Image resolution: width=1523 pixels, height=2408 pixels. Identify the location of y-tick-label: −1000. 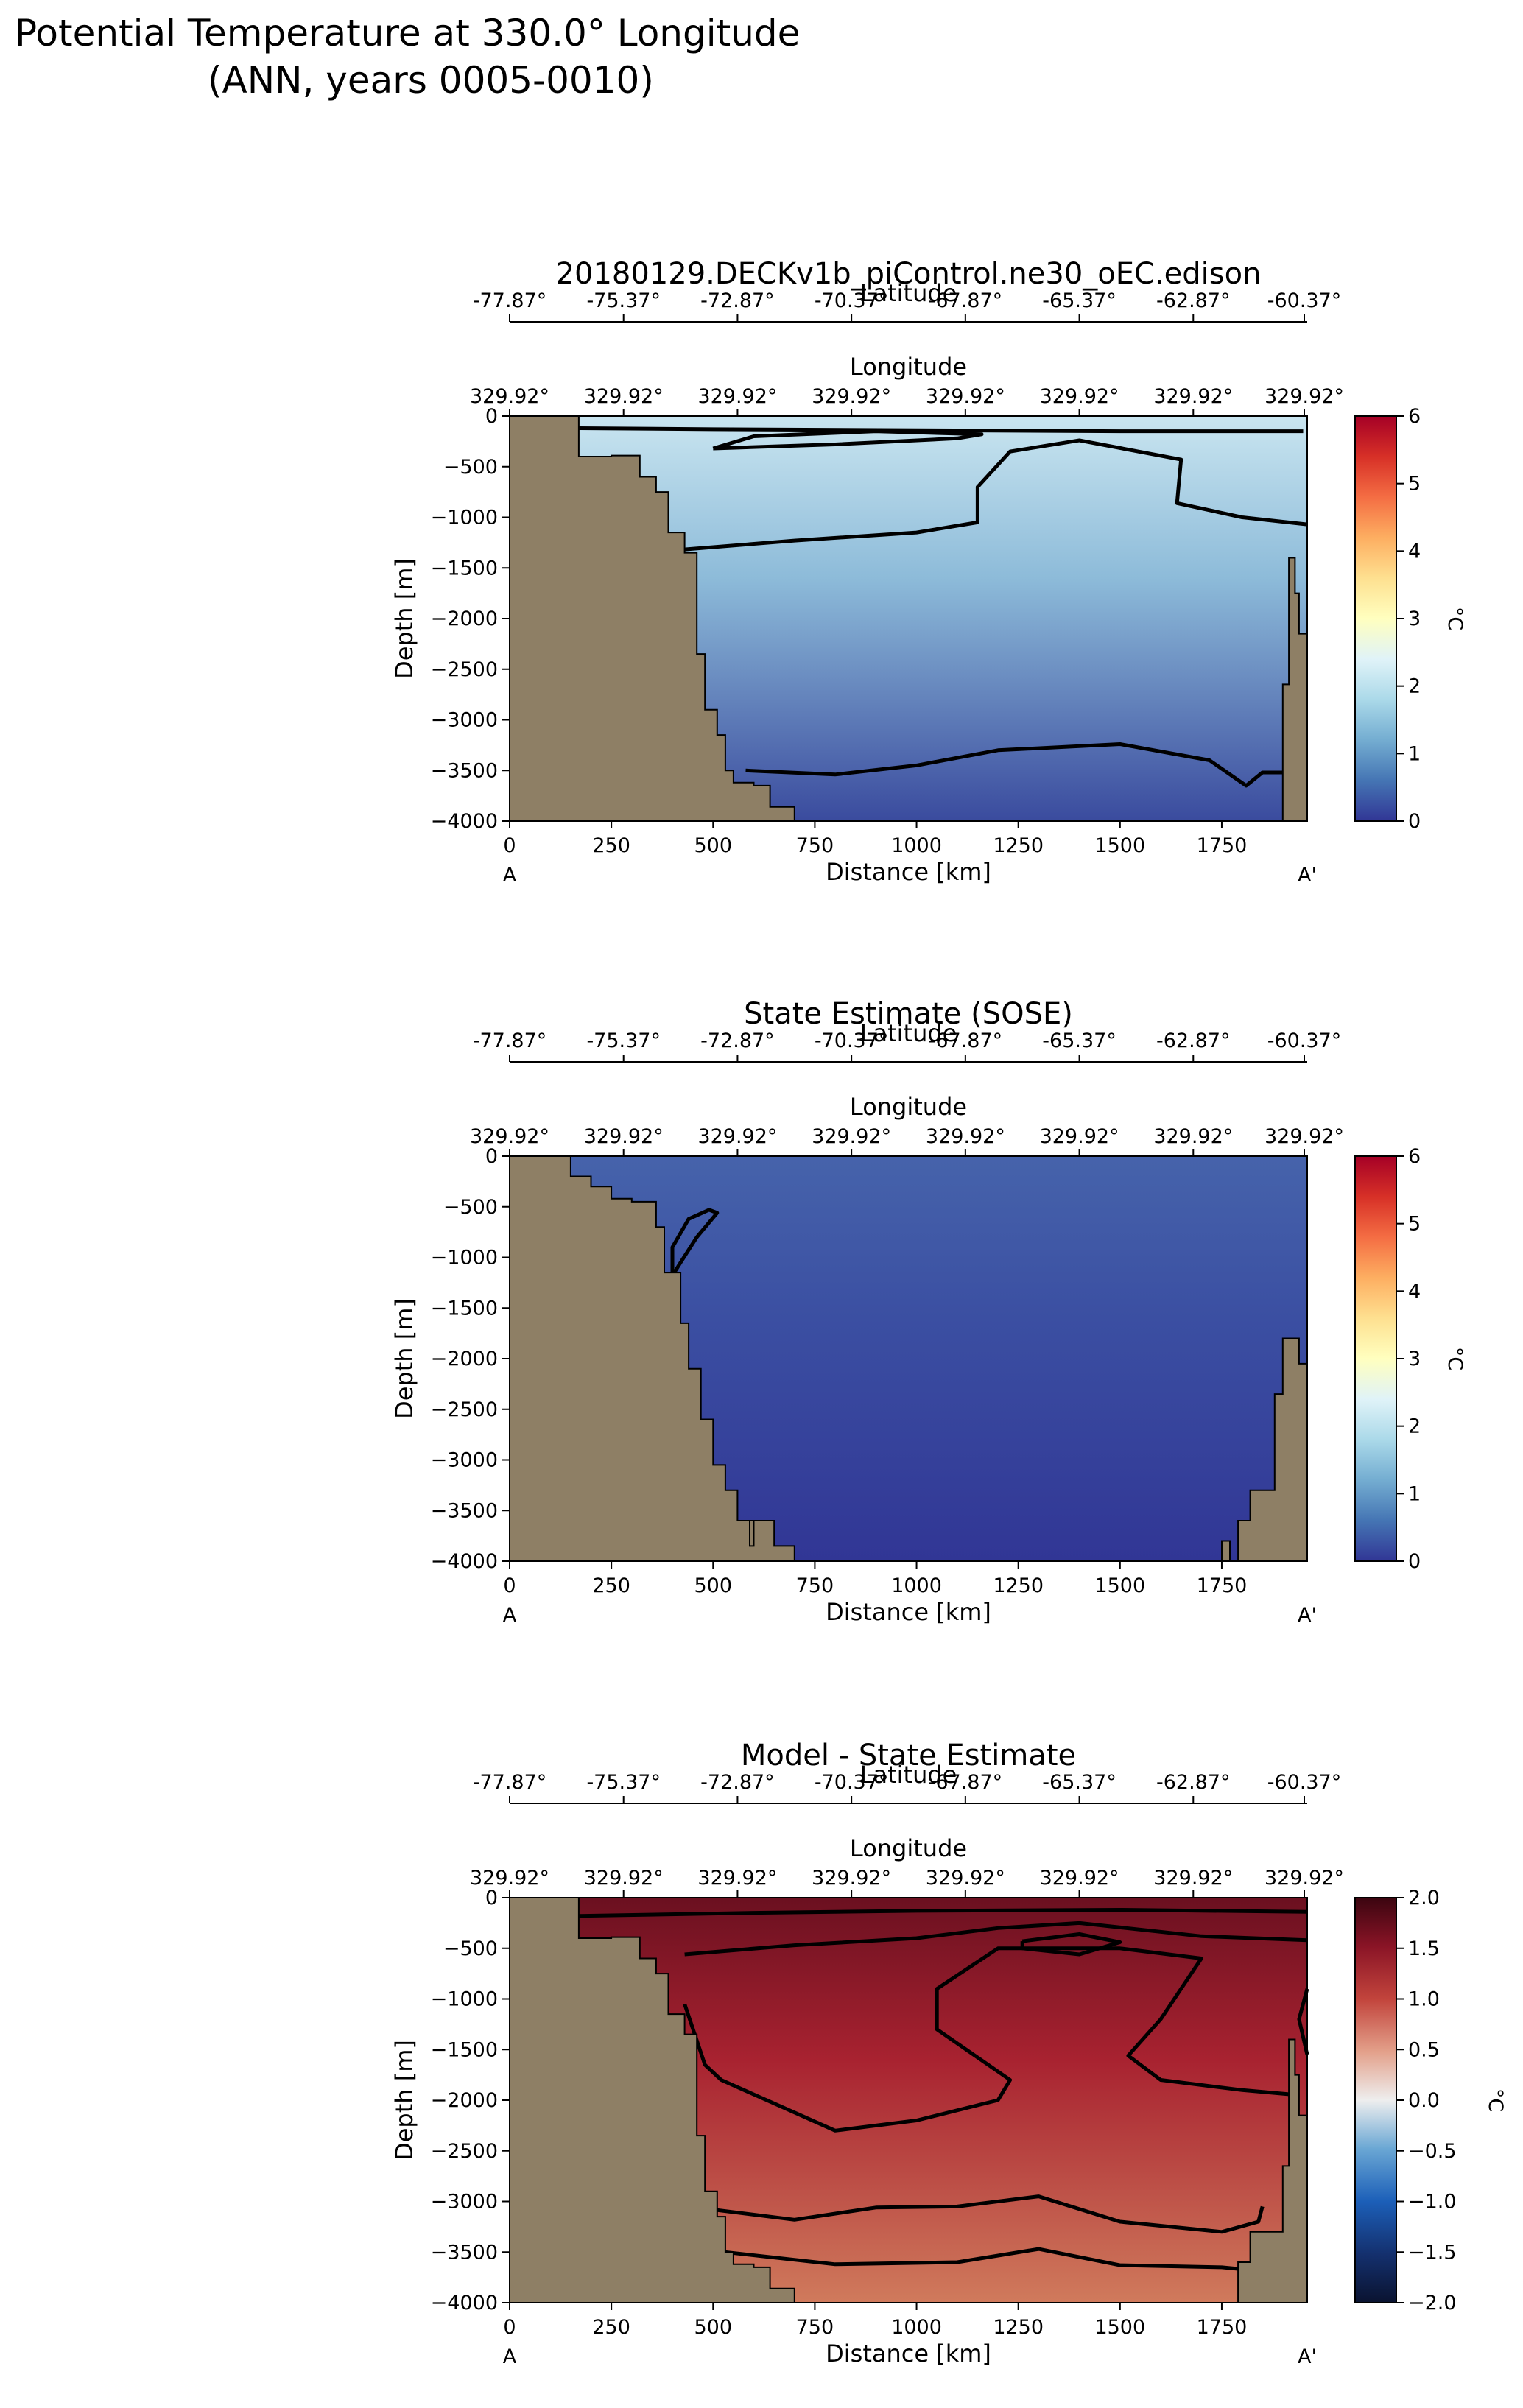
(465, 1999).